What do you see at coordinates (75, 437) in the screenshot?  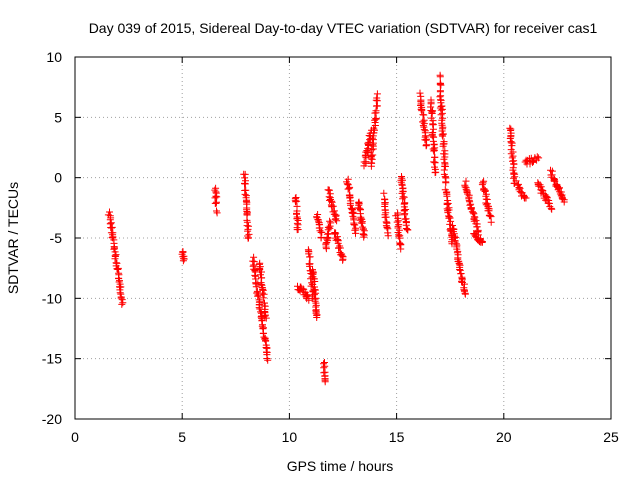 I see `x-tick-label: 0` at bounding box center [75, 437].